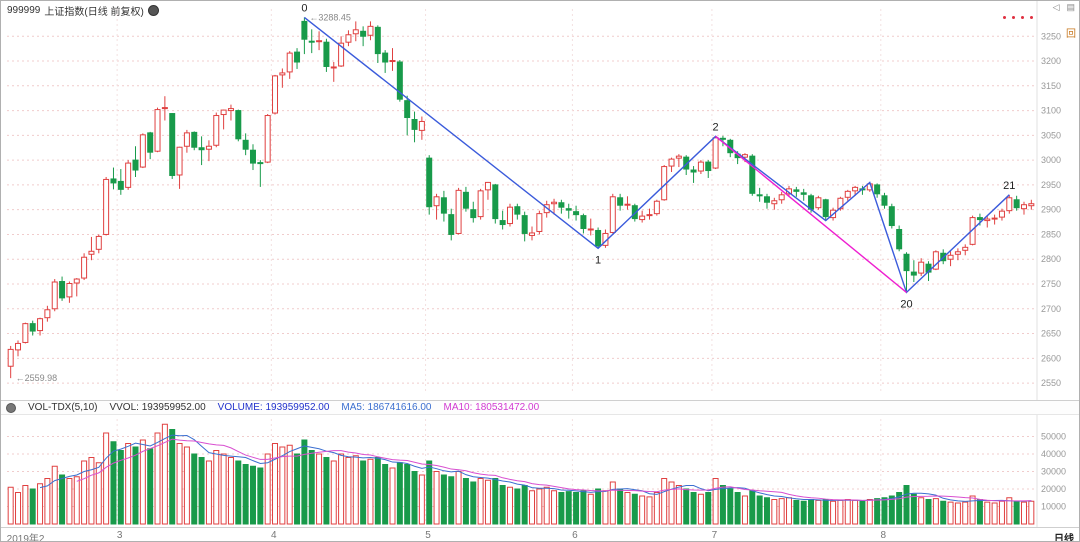  What do you see at coordinates (1009, 186) in the screenshot?
I see `svg-text: 21` at bounding box center [1009, 186].